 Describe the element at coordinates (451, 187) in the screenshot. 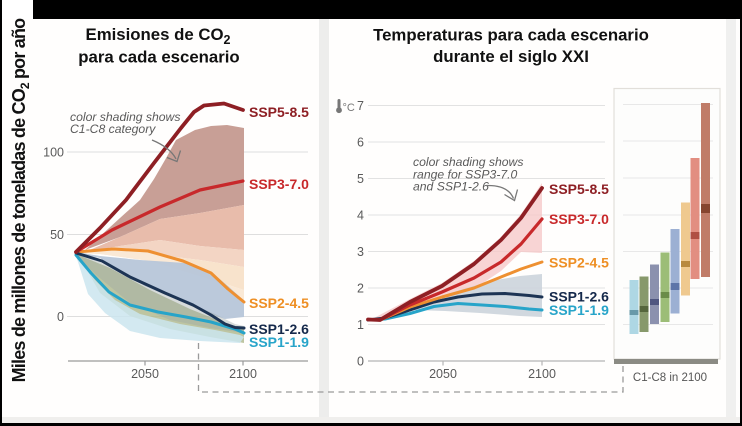

I see `svg-text: and SSP1-2.6` at that location.